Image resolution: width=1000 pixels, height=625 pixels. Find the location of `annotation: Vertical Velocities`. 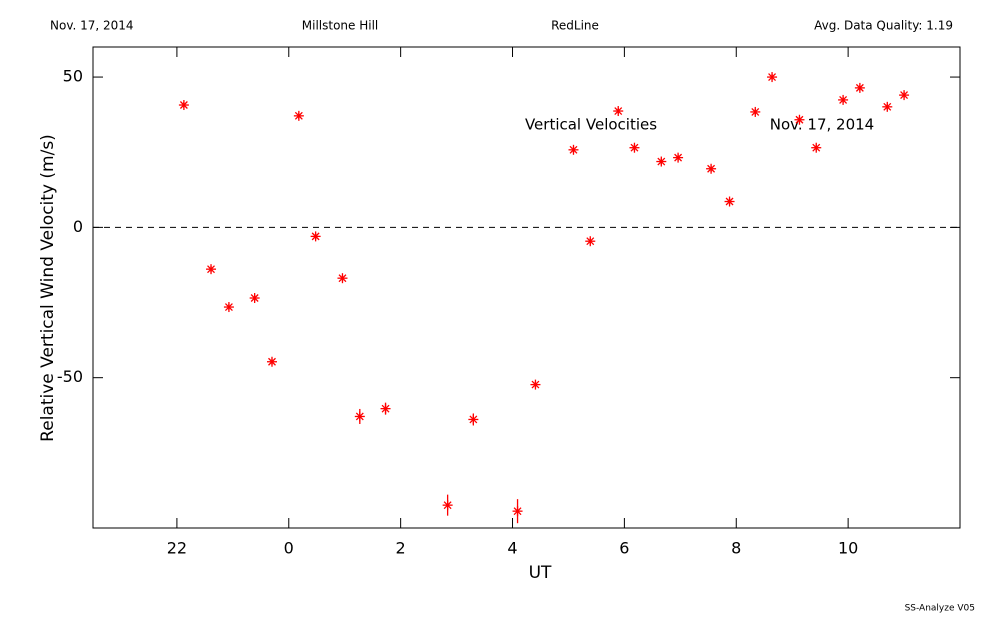

annotation: Vertical Velocities is located at coordinates (591, 125).